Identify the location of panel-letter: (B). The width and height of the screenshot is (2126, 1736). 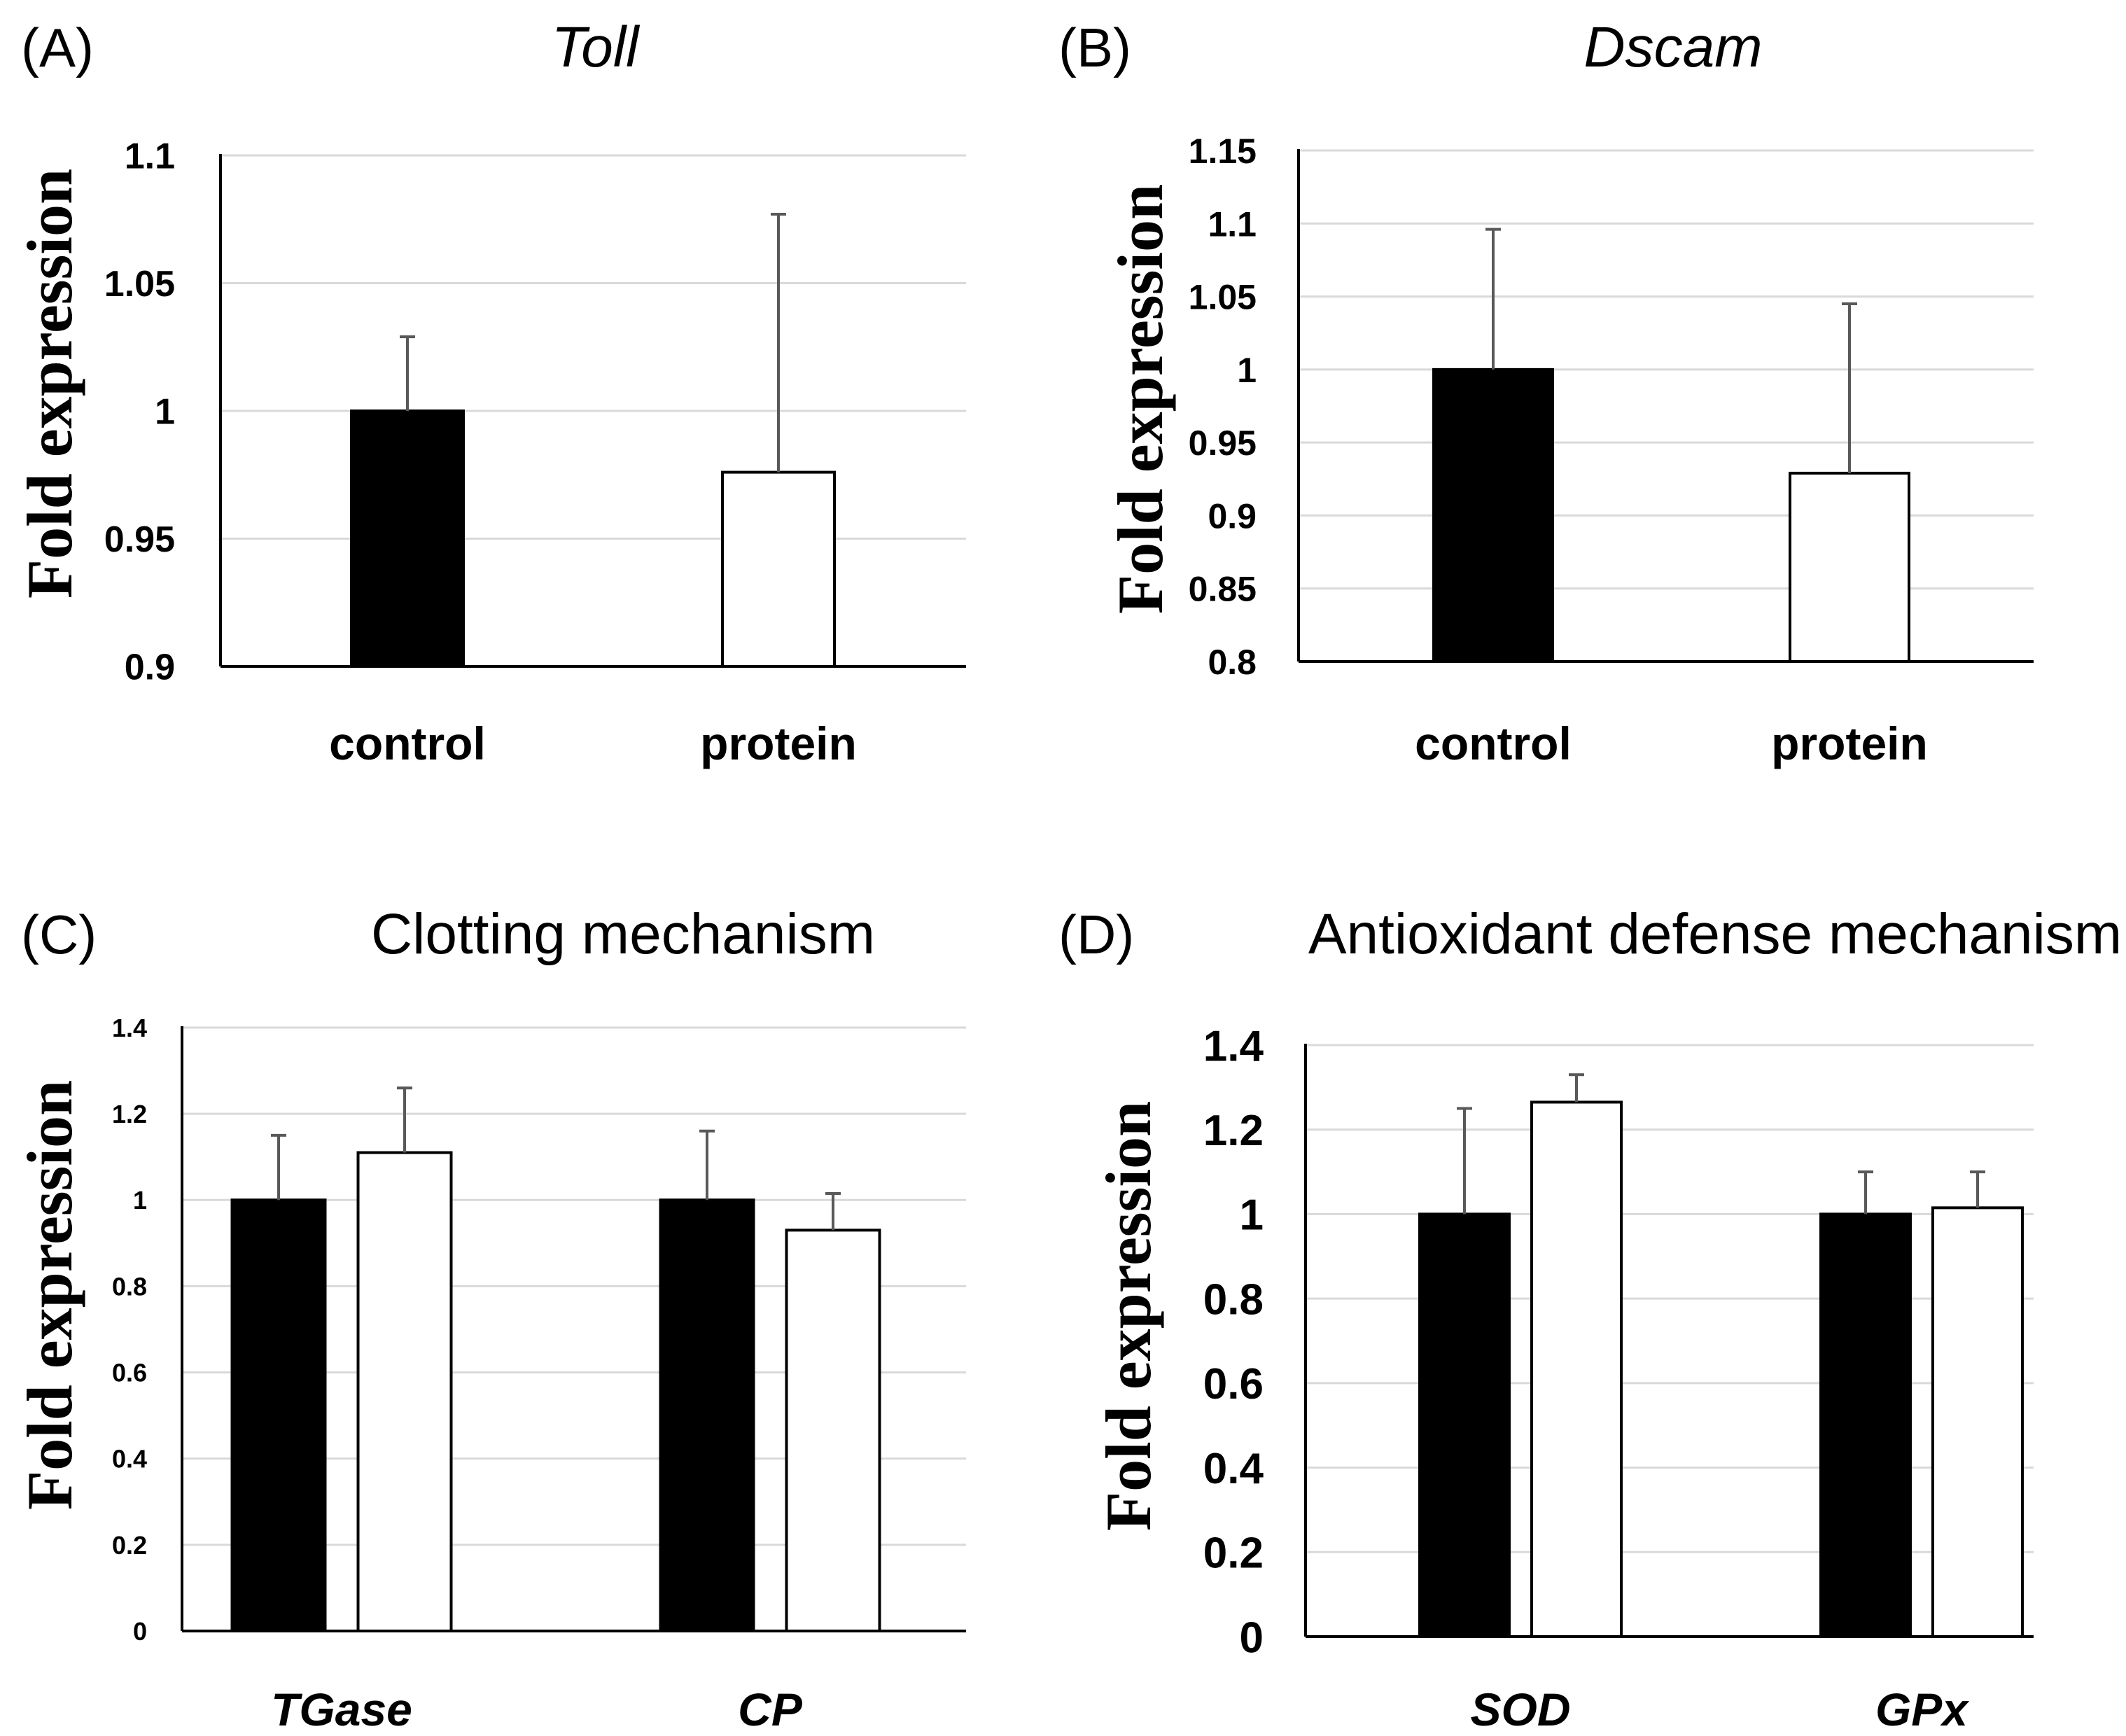
(1094, 47).